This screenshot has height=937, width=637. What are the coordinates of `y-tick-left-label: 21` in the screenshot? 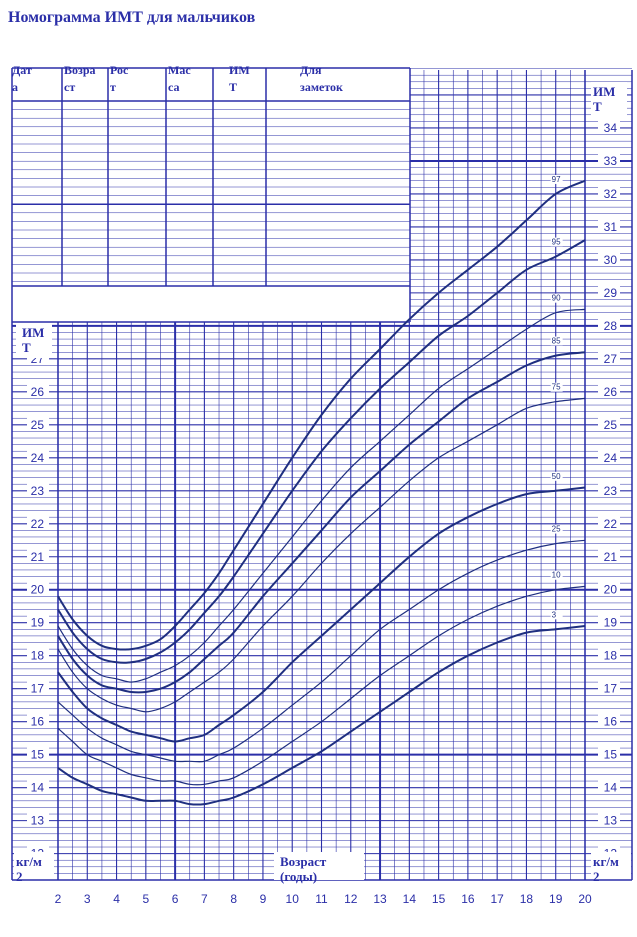 It's located at (38, 557).